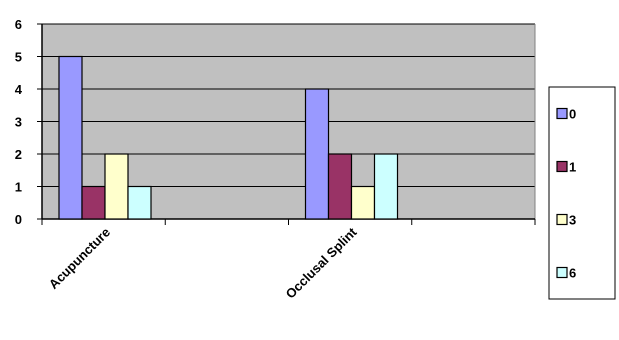 The width and height of the screenshot is (619, 340). I want to click on y-tick-label: 2, so click(18, 154).